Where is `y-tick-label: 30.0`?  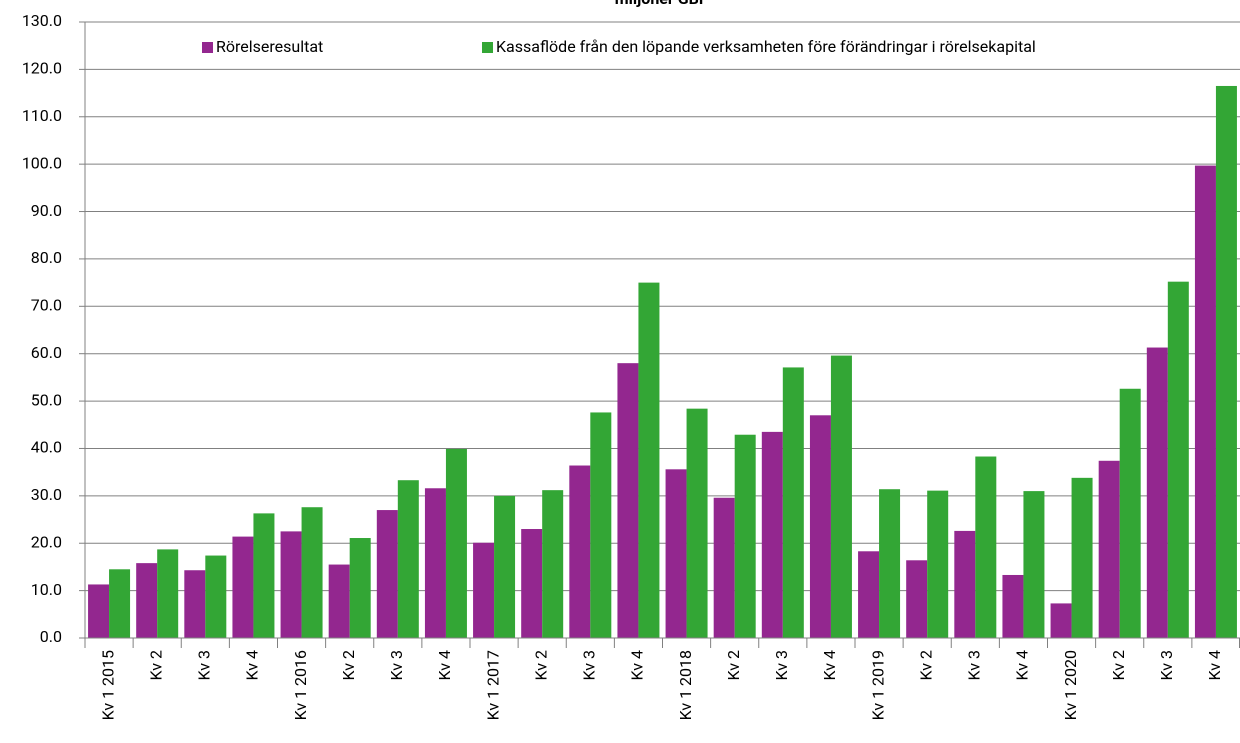 y-tick-label: 30.0 is located at coordinates (46, 494).